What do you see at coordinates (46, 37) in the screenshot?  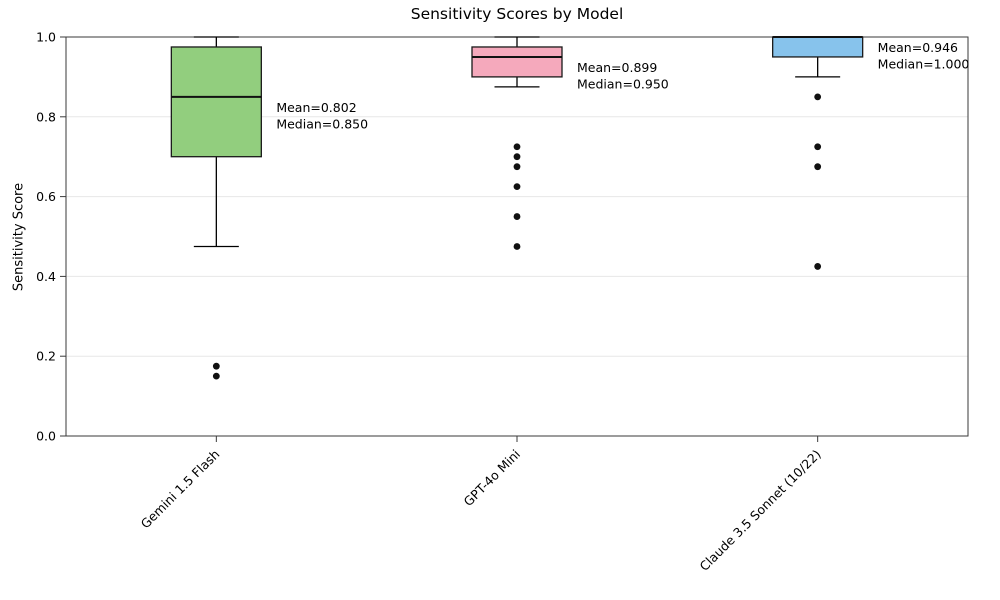 I see `y-tick-label: 1.0` at bounding box center [46, 37].